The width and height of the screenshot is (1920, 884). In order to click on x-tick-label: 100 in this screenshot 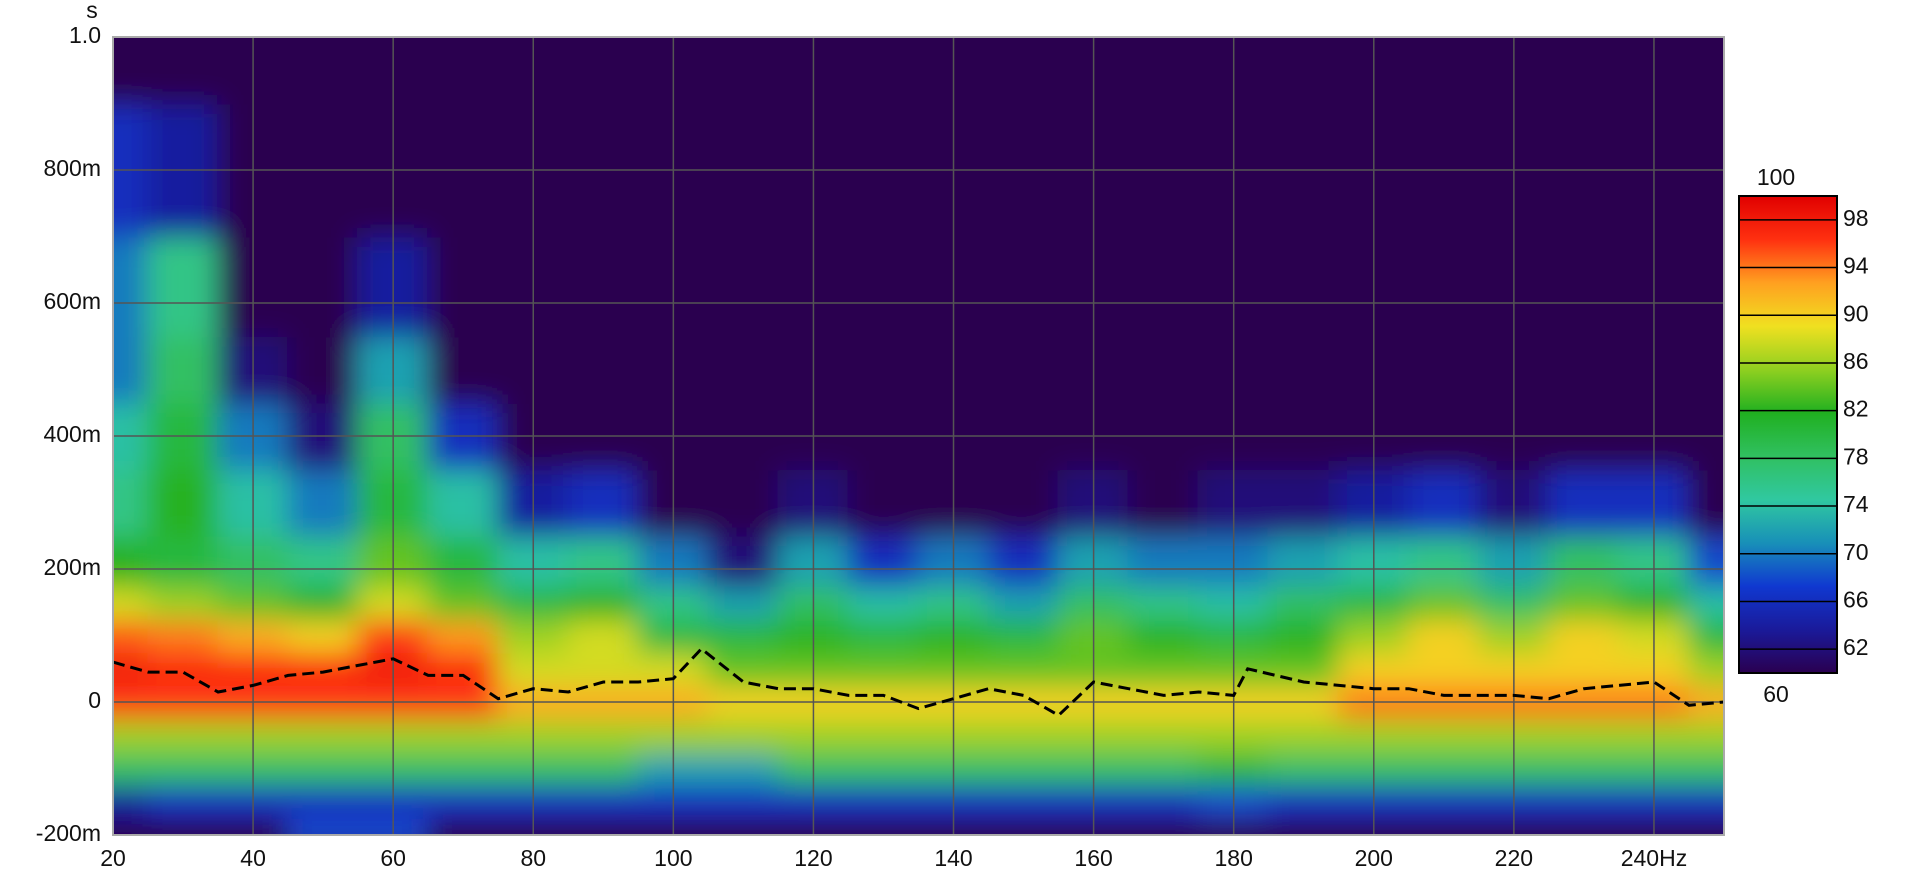, I will do `click(673, 858)`.